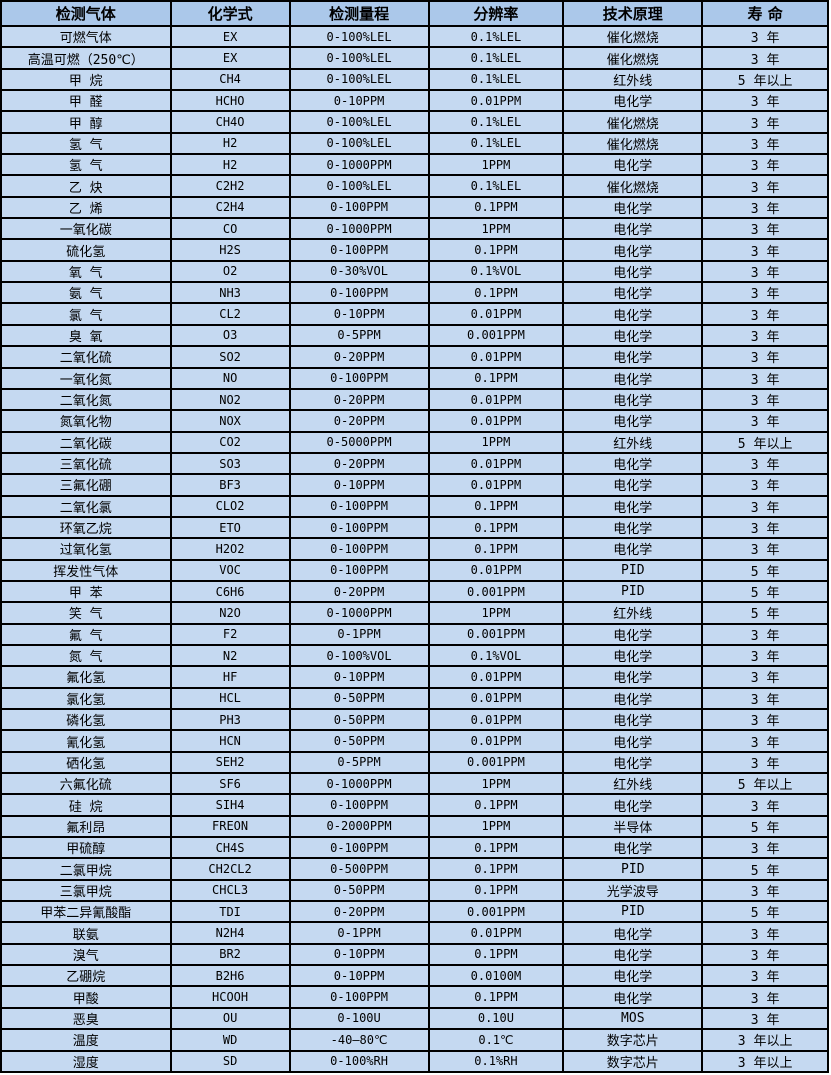 Image resolution: width=831 pixels, height=1075 pixels. I want to click on cell-gas: 氟利昂, so click(86, 826).